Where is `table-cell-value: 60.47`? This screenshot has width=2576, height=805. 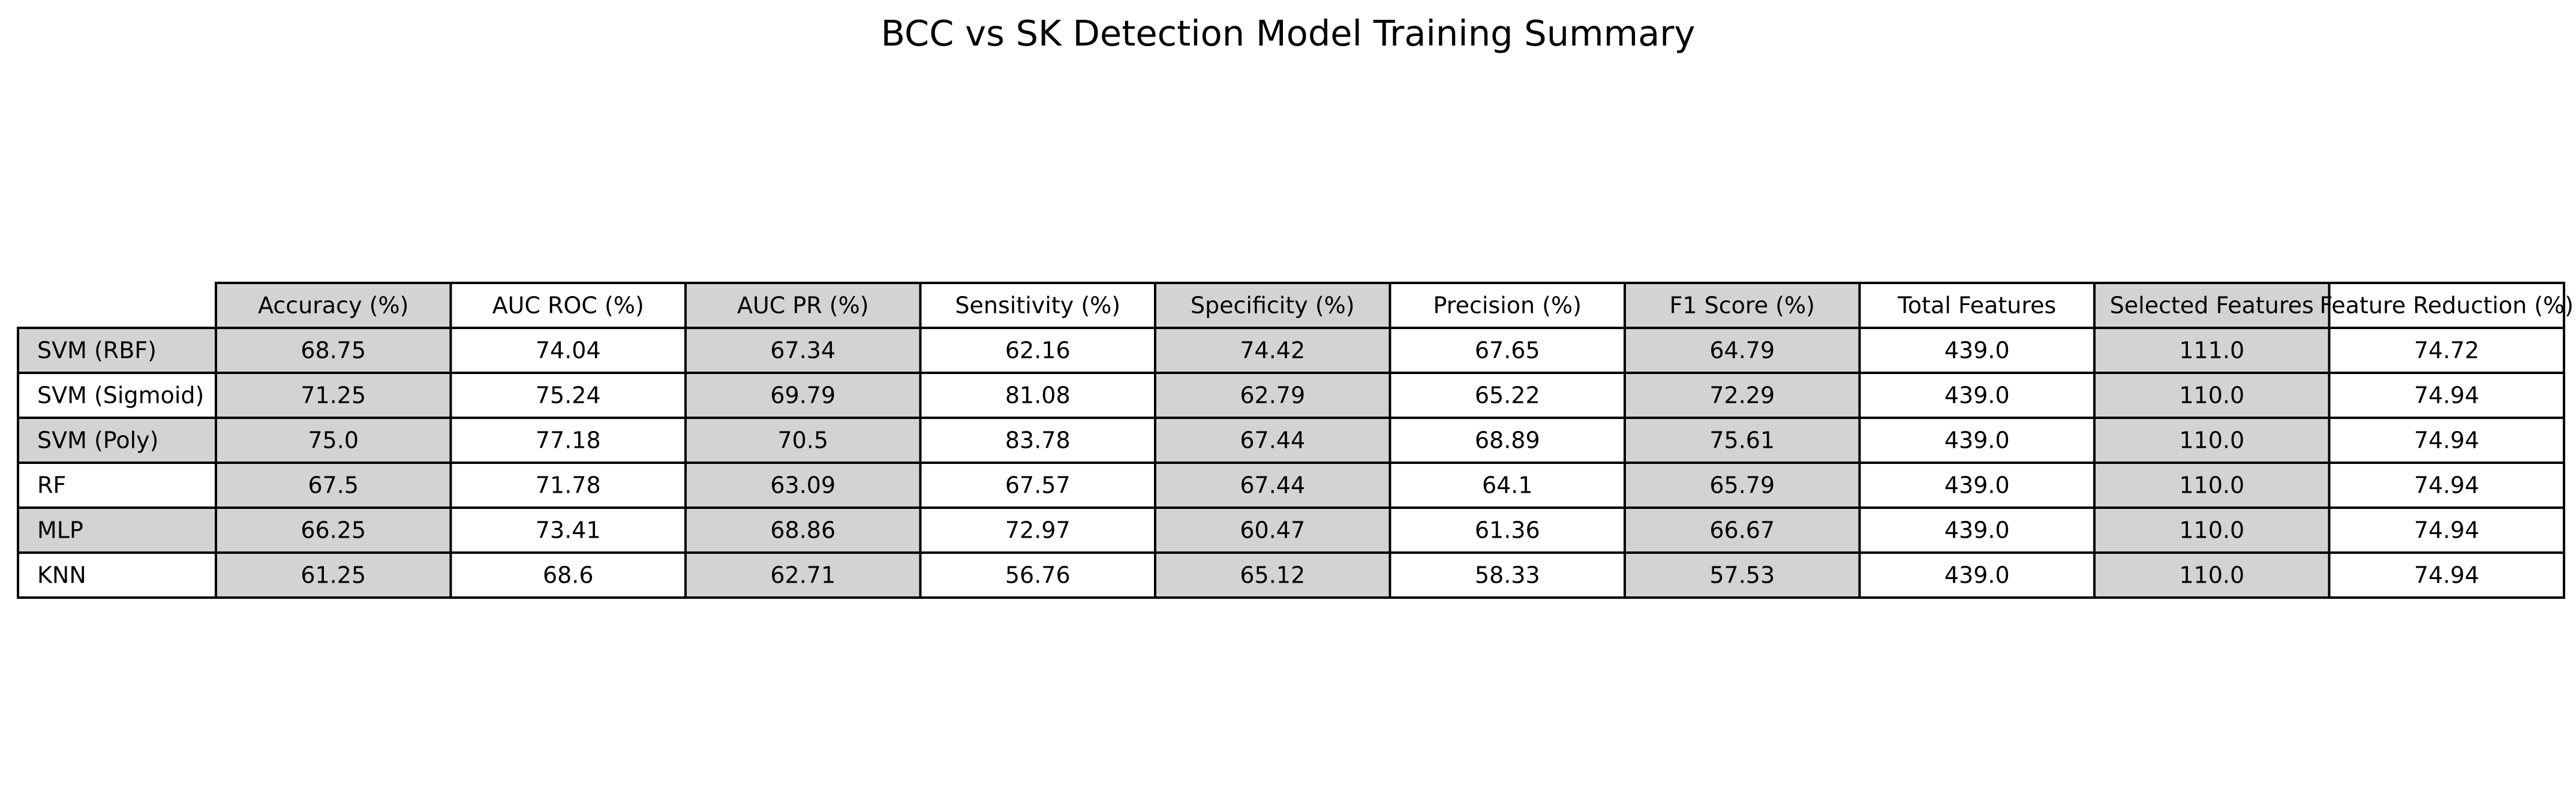 table-cell-value: 60.47 is located at coordinates (1272, 531).